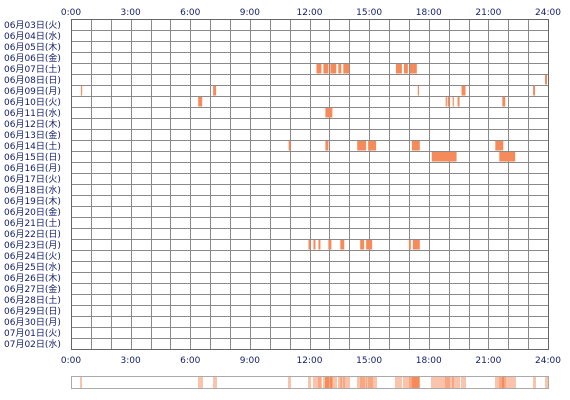 This screenshot has width=570, height=400. What do you see at coordinates (32, 25) in the screenshot?
I see `row-label: 06月03日(火)` at bounding box center [32, 25].